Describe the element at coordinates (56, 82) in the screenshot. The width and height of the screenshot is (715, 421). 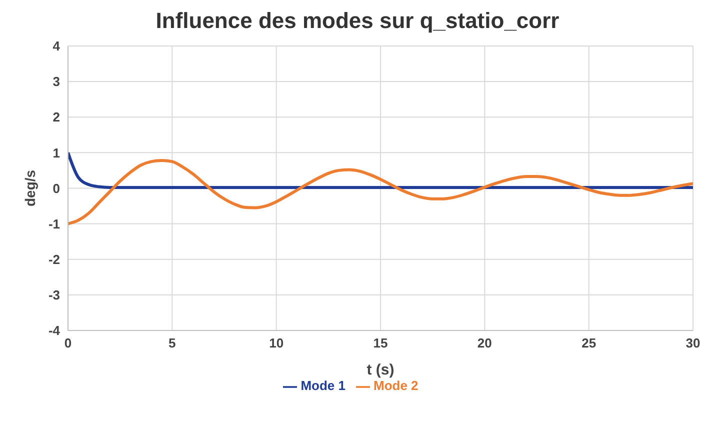
I see `y-tick-label: 3` at that location.